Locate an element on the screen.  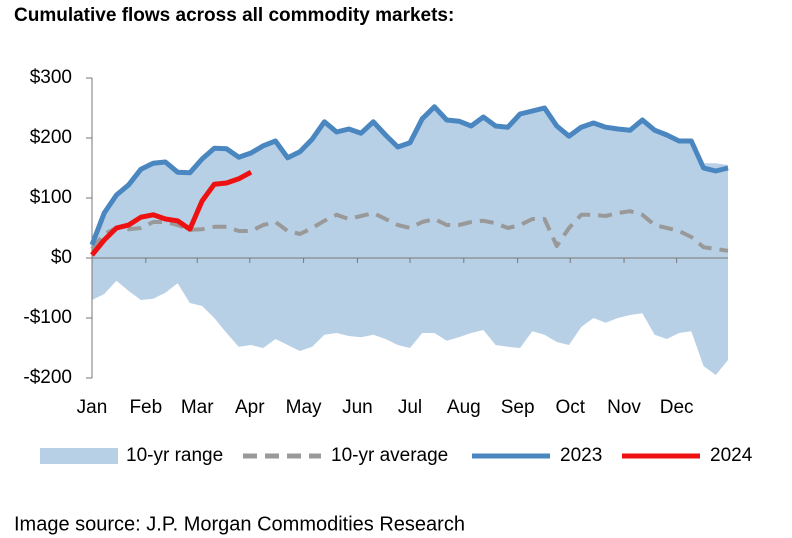
y-tick-label: $0 is located at coordinates (61, 257).